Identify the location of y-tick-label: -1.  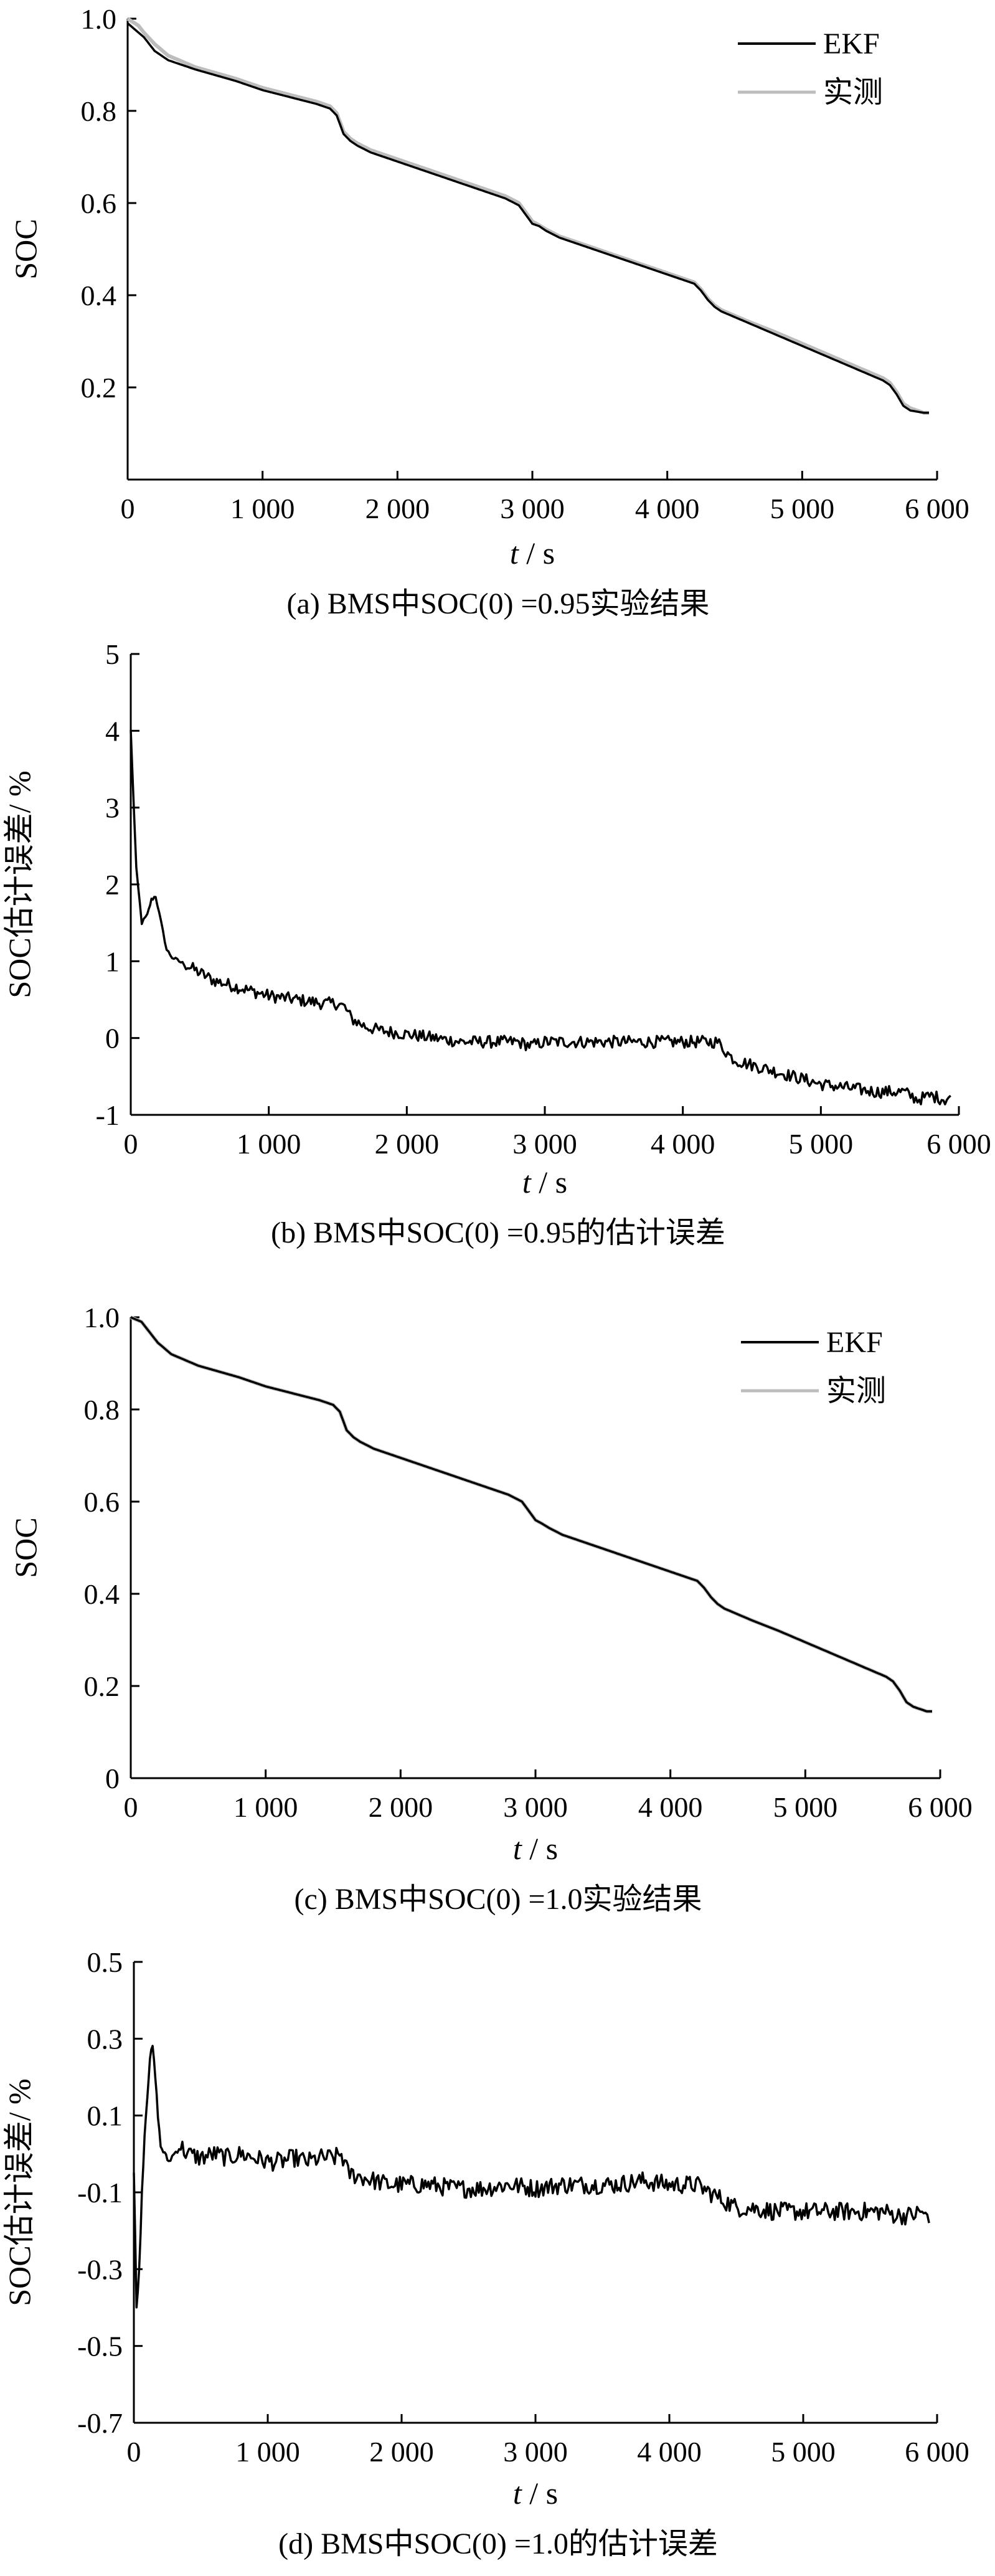
(108, 1115).